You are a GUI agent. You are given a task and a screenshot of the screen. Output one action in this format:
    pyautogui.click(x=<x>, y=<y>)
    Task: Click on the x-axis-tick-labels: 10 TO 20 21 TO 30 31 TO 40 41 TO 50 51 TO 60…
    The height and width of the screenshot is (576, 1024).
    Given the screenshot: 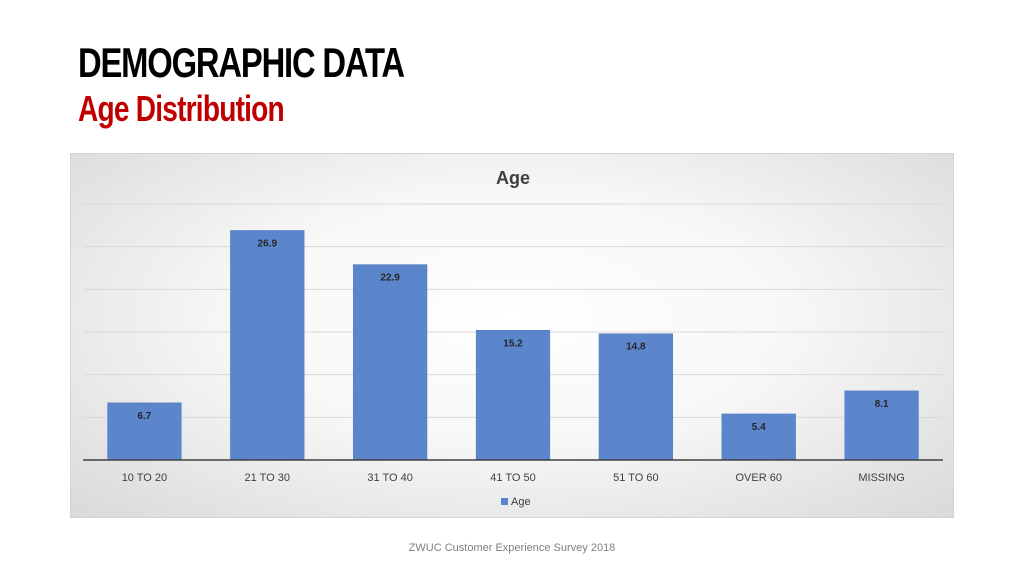 What is the action you would take?
    pyautogui.click(x=513, y=478)
    